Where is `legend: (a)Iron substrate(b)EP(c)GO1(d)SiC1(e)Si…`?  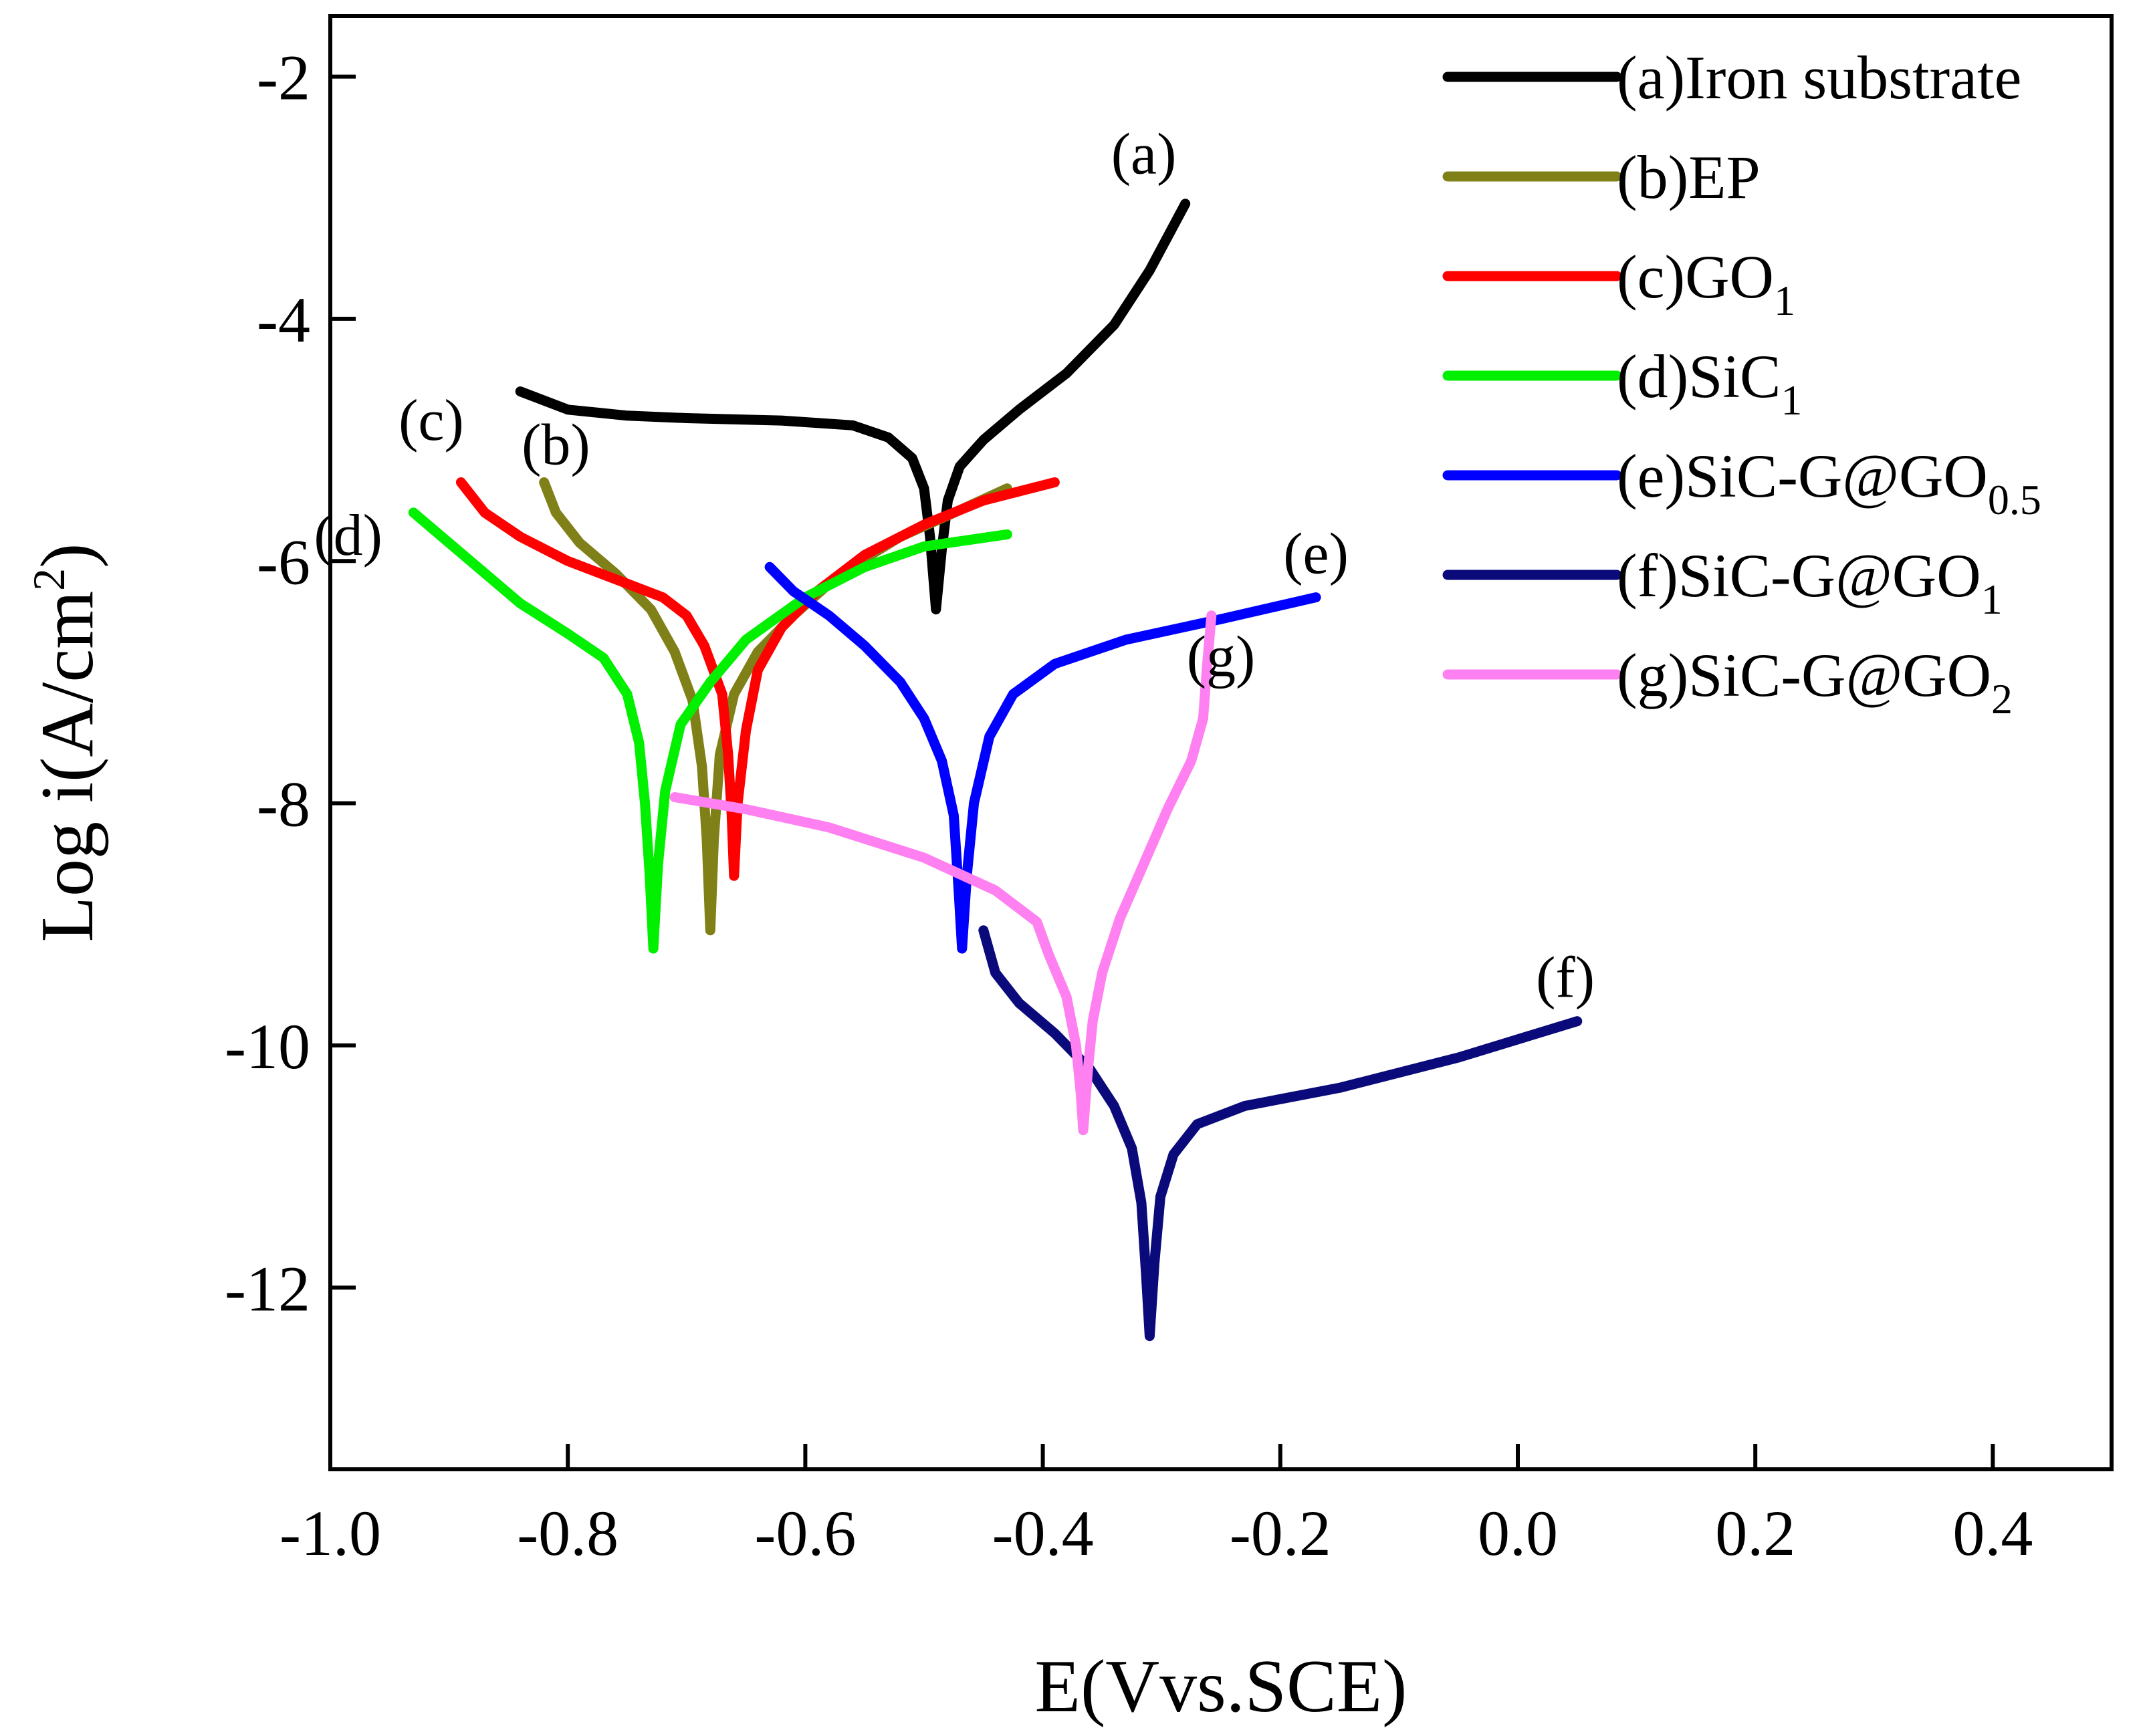 legend: (a)Iron substrate(b)EP(c)GO1(d)SiC1(e)Si… is located at coordinates (1741, 383).